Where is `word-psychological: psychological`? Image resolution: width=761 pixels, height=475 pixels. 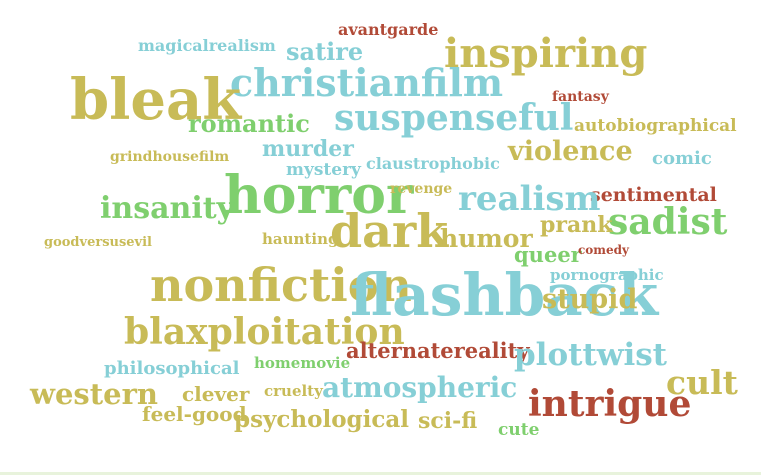 word-psychological: psychological is located at coordinates (322, 419).